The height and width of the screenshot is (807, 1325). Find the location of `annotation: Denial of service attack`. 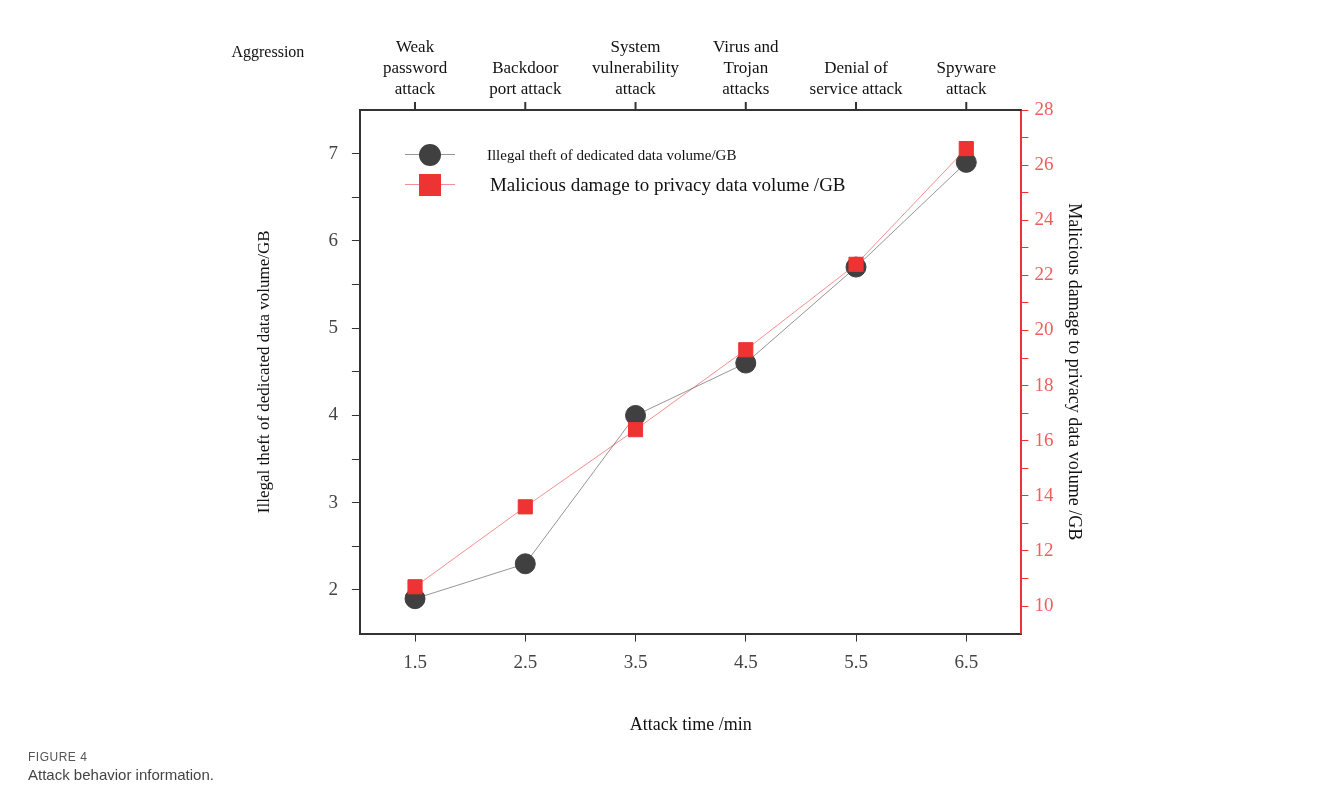

annotation: Denial of service attack is located at coordinates (856, 78).